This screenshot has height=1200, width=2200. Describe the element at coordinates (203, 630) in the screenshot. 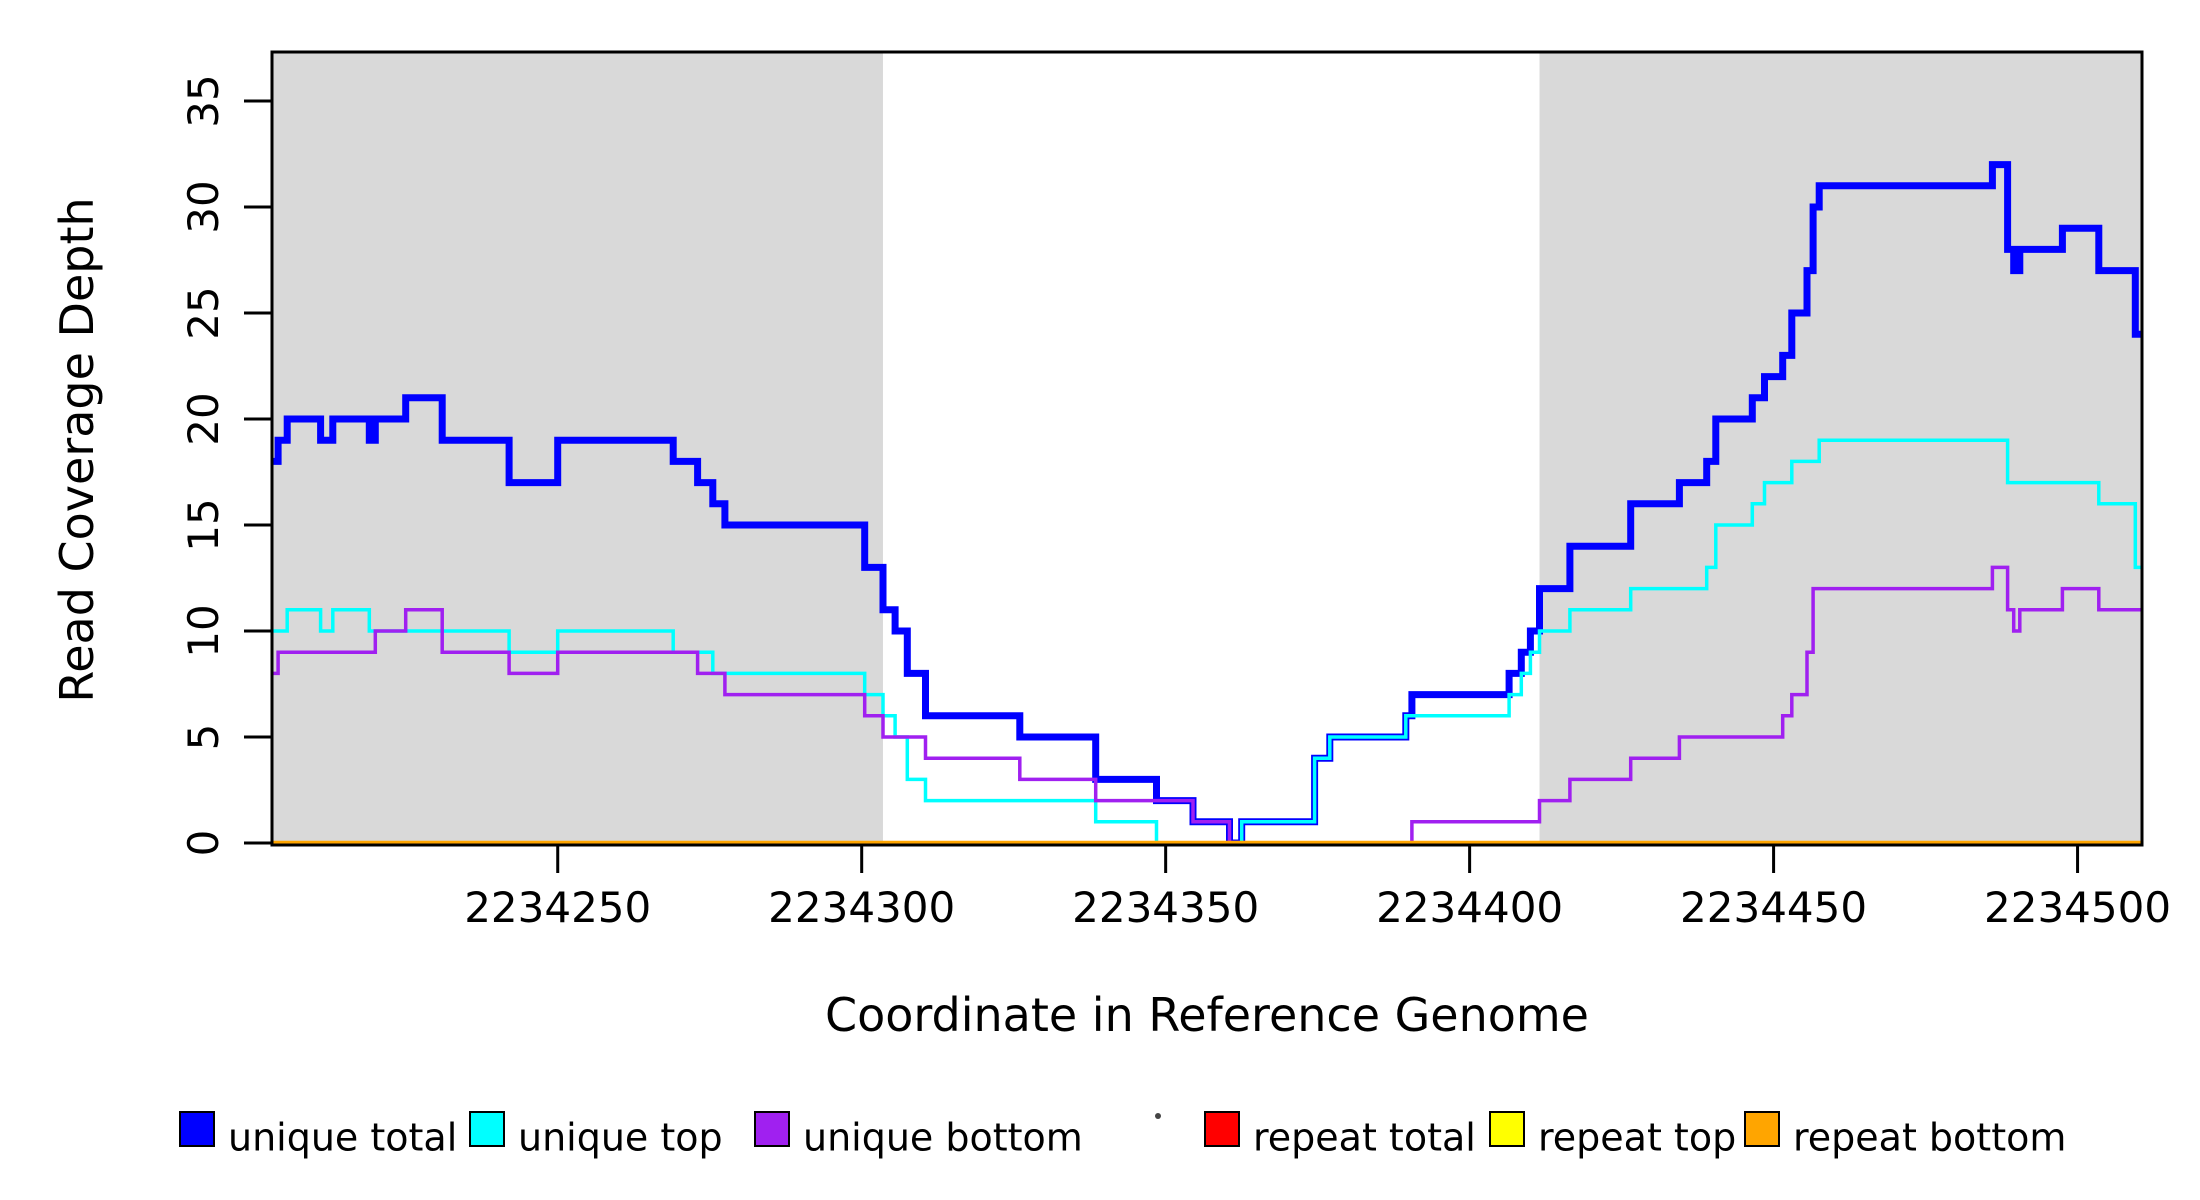

I see `y-tick-label: 10` at that location.